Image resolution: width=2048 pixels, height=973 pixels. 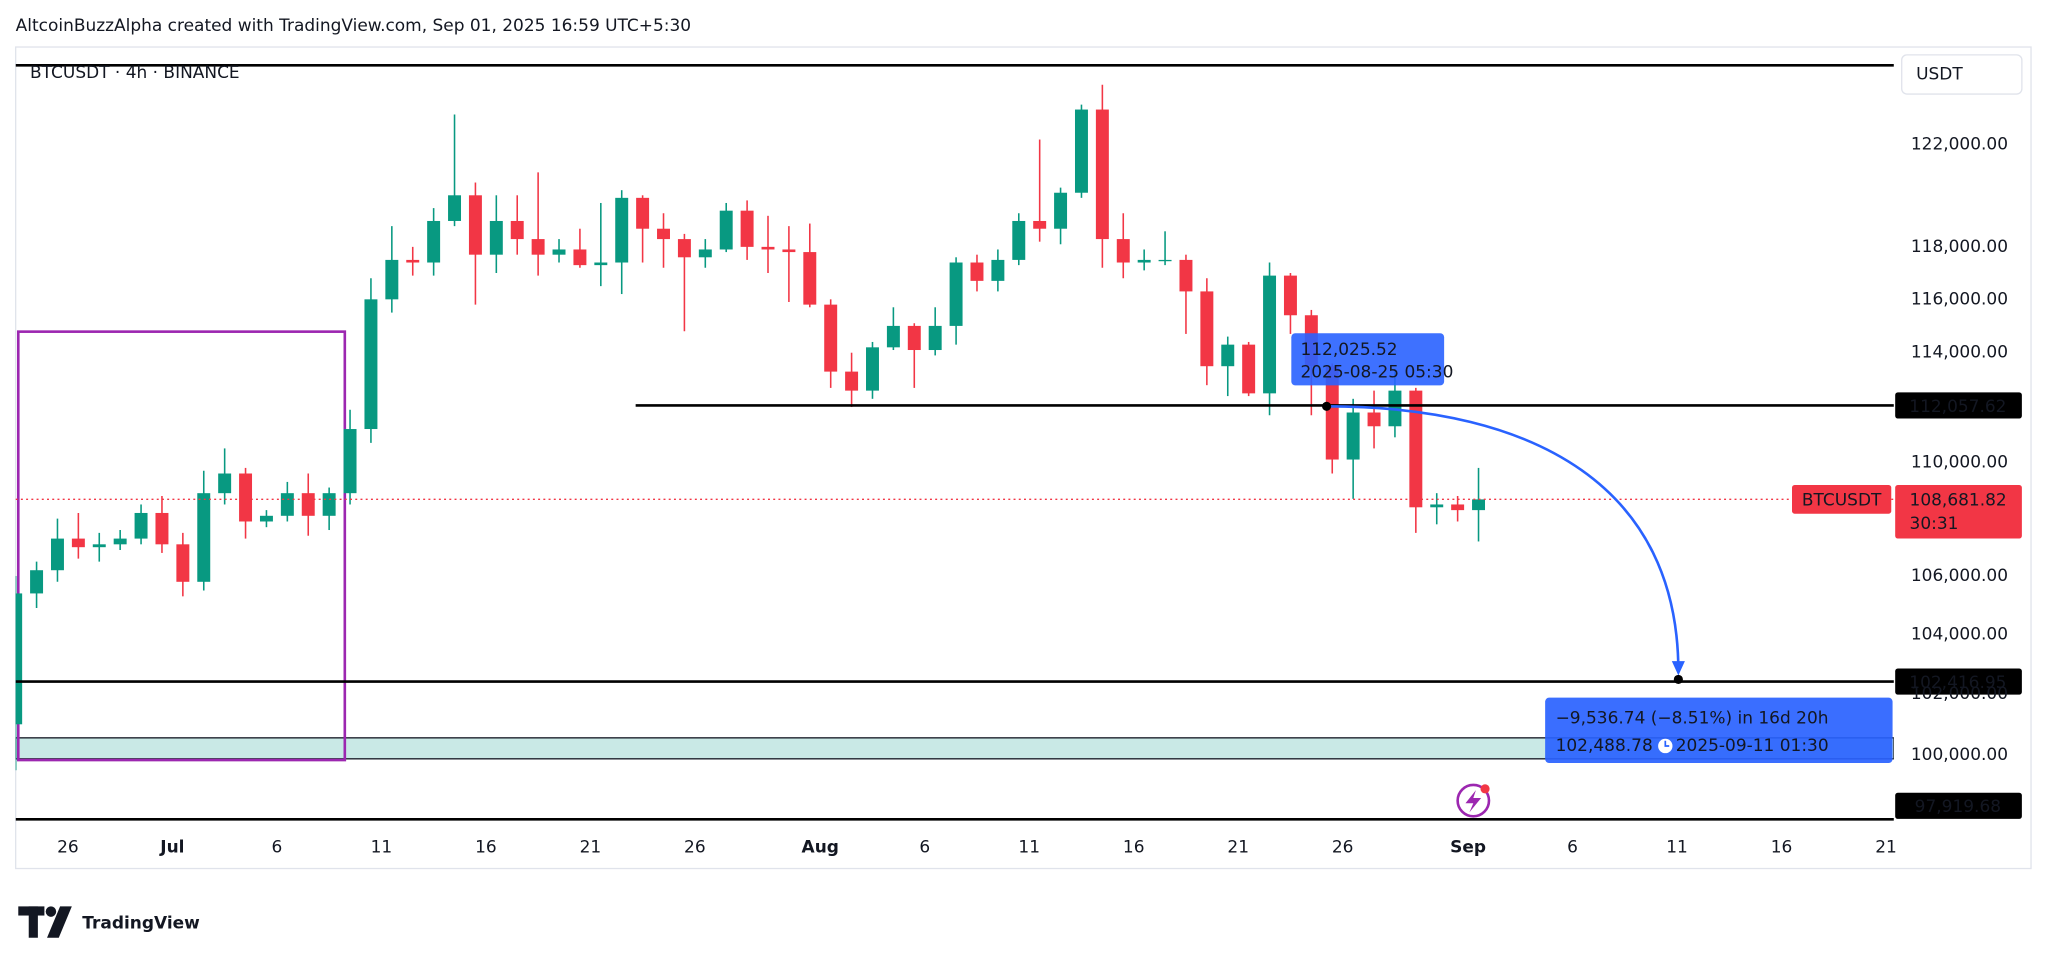 What do you see at coordinates (820, 848) in the screenshot?
I see `x-tick-label: Aug` at bounding box center [820, 848].